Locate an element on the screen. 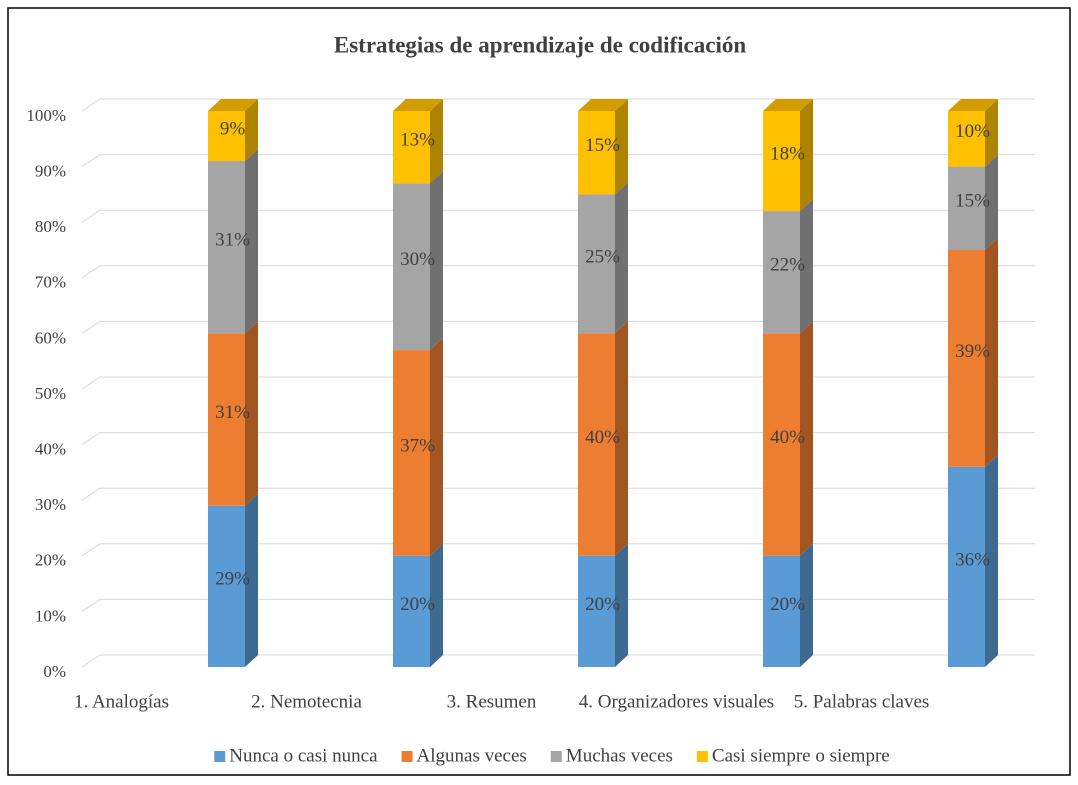 The height and width of the screenshot is (785, 1078). data-label: 10% is located at coordinates (972, 131).